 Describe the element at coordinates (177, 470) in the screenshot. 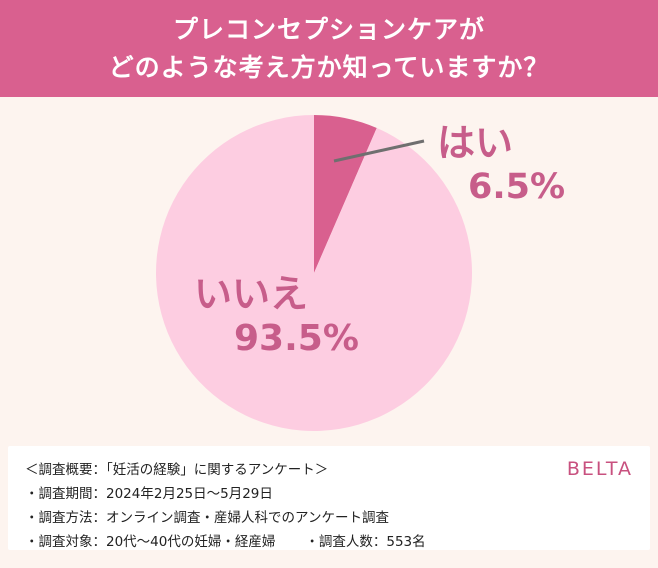

I see `survey-summary-title: ＜調査概要：「妊活の経験」に関するアンケート＞` at that location.